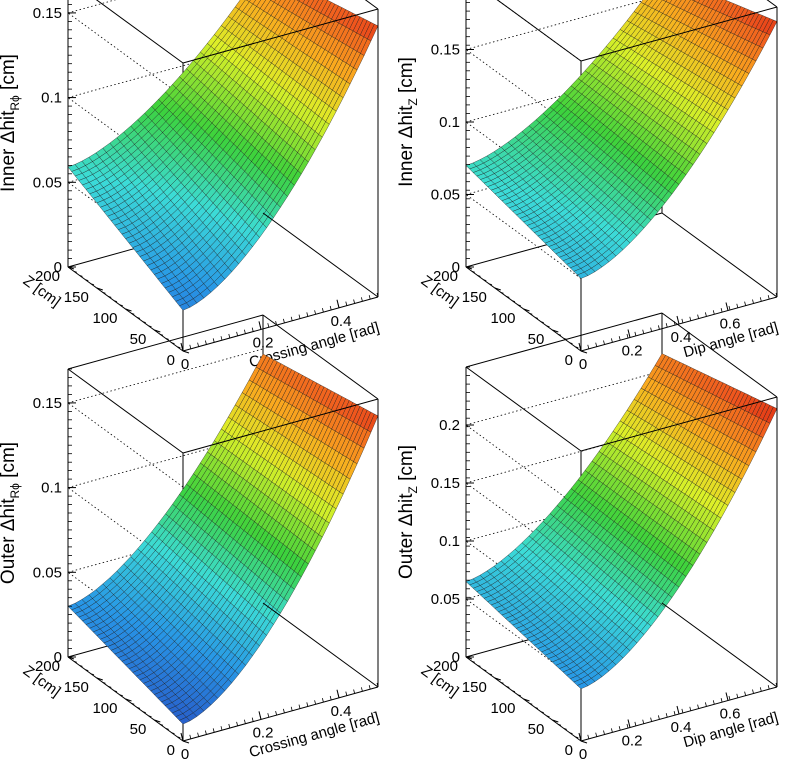  What do you see at coordinates (449, 425) in the screenshot?
I see `z-tick-label: 0.2` at bounding box center [449, 425].